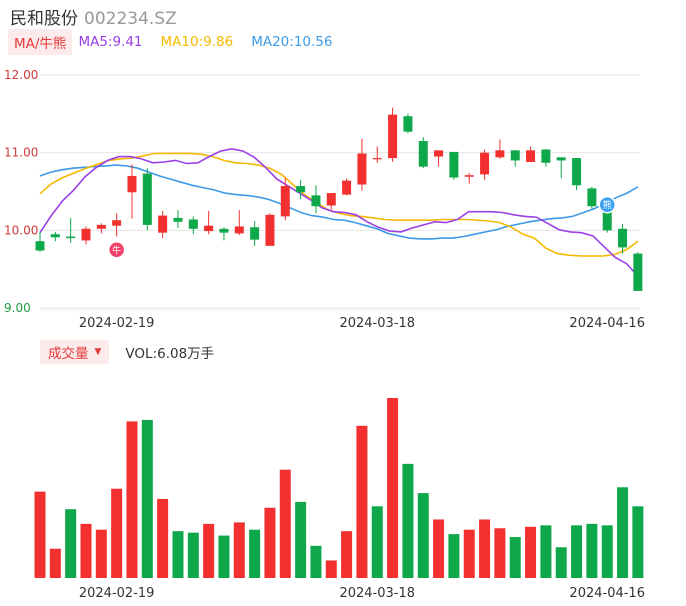 The width and height of the screenshot is (686, 606). Describe the element at coordinates (117, 593) in the screenshot. I see `volume-x-tick-label: 2024-02-19` at that location.